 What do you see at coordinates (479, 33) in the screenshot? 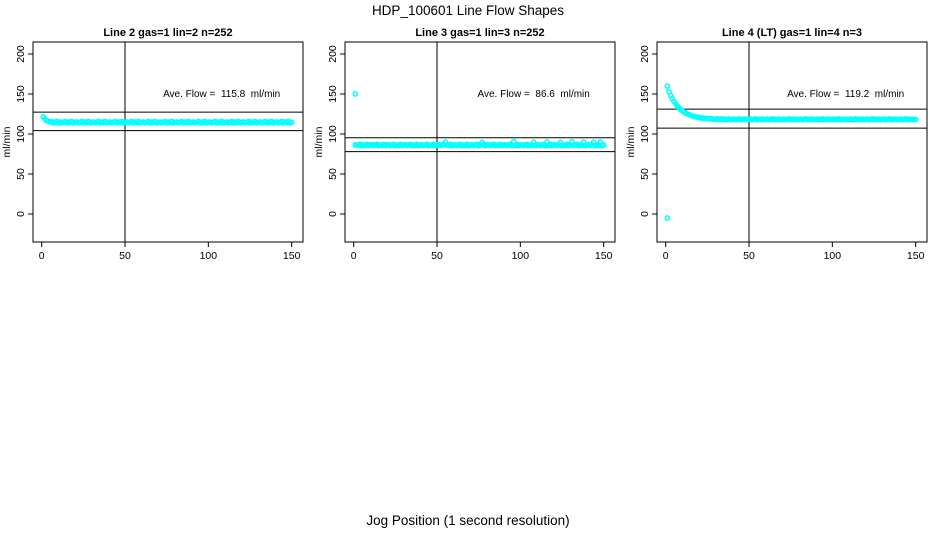
I see `panel-title: Line 3 gas=1 lin=3 n=252` at bounding box center [479, 33].